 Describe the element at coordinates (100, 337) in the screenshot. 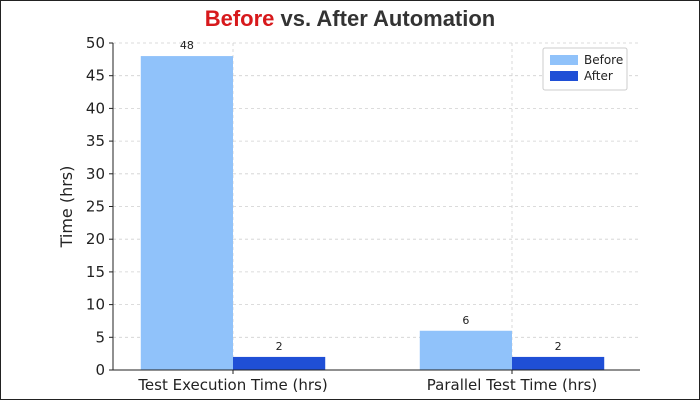

I see `y-tick-label: 5` at that location.